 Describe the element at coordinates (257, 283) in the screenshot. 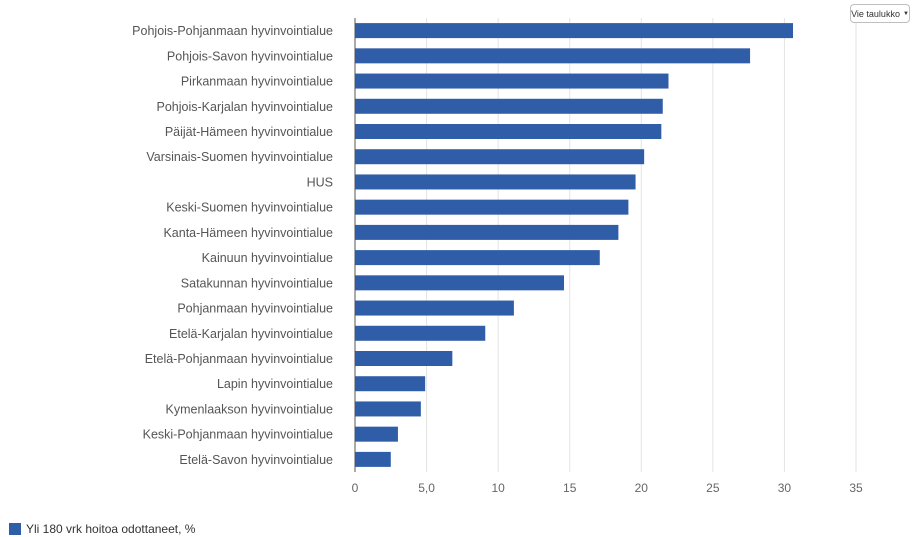

I see `category-label: Satakunnan hyvinvointialue` at that location.